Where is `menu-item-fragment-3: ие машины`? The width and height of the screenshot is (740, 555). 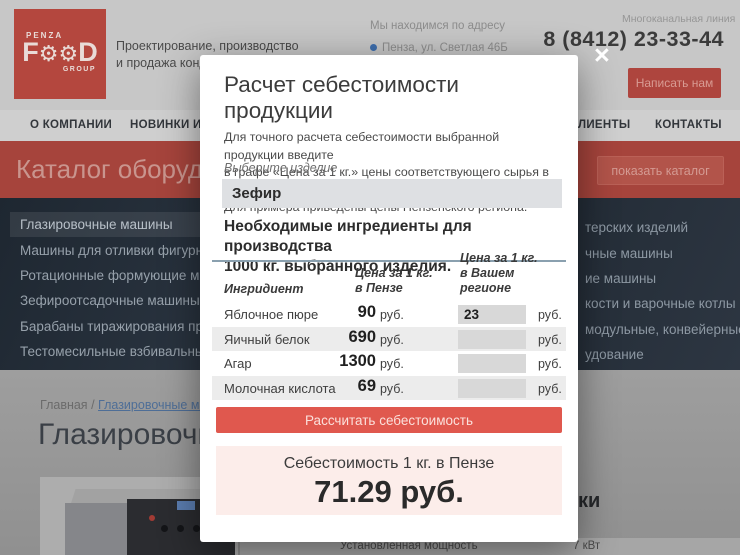 menu-item-fragment-3: ие машины is located at coordinates (621, 278).